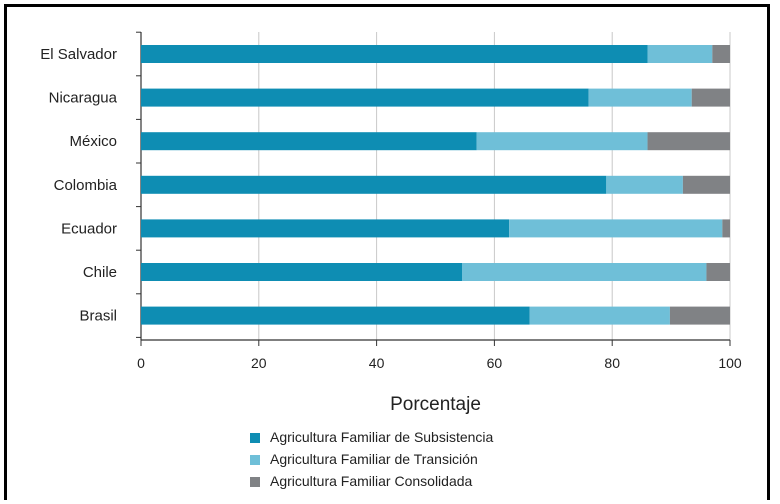  I want to click on legend-label-3: Agricultura Familiar Consolidada, so click(371, 481).